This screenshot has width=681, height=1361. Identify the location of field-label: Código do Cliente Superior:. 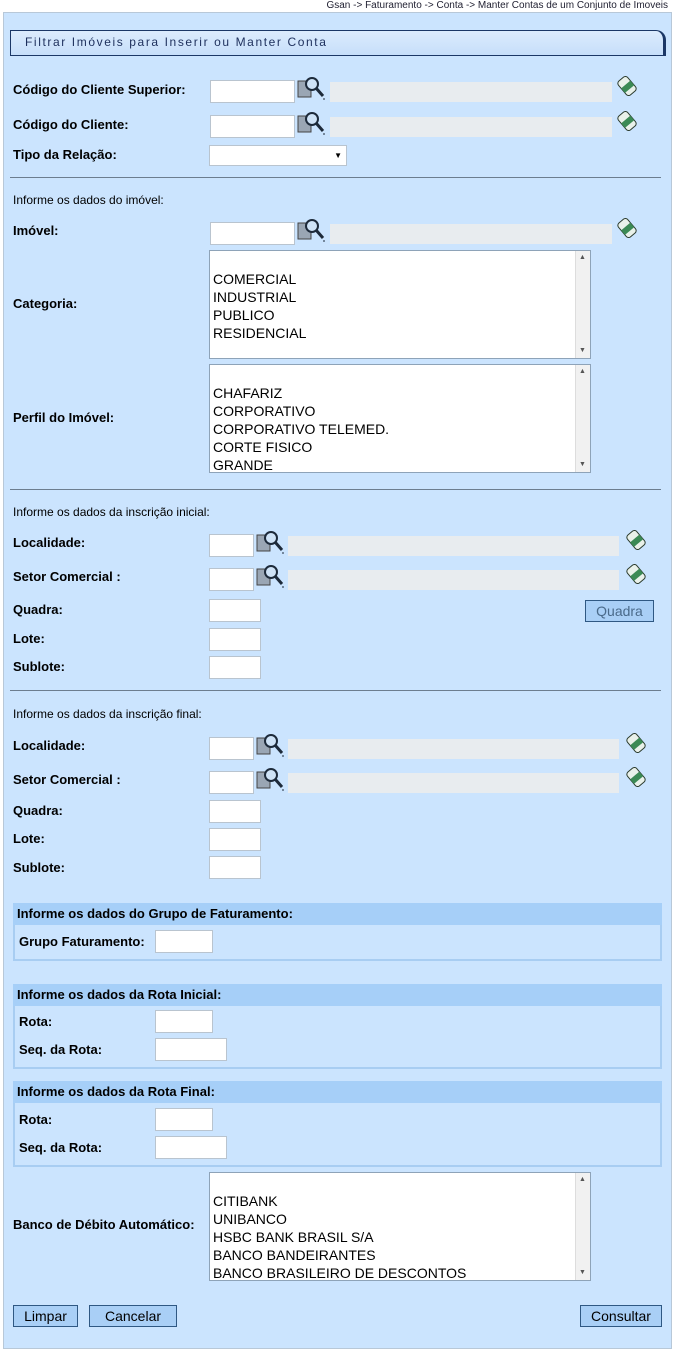
(99, 89).